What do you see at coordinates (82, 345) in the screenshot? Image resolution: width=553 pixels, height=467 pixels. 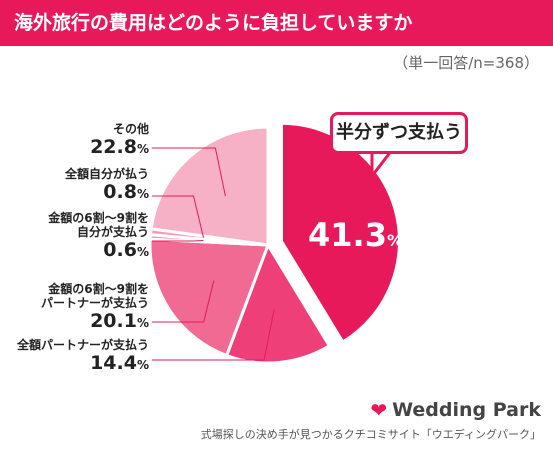 I see `label-partner-all-name: 全額パートナーが支払う` at bounding box center [82, 345].